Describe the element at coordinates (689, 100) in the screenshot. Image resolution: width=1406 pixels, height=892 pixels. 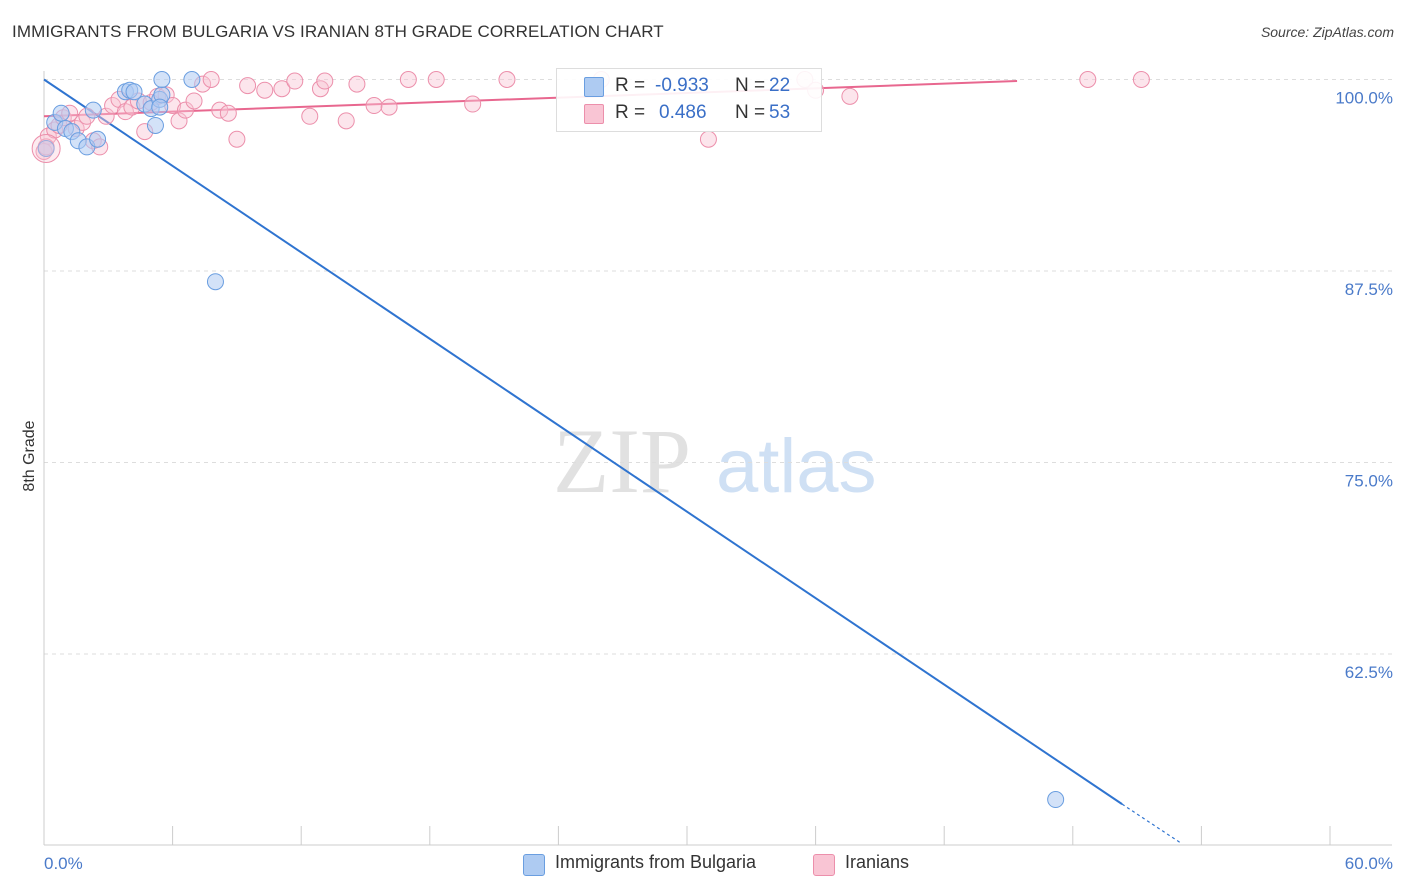
I see `correlation-legend: R = -0.933 N = 22 R = 0.486 N = 53` at that location.